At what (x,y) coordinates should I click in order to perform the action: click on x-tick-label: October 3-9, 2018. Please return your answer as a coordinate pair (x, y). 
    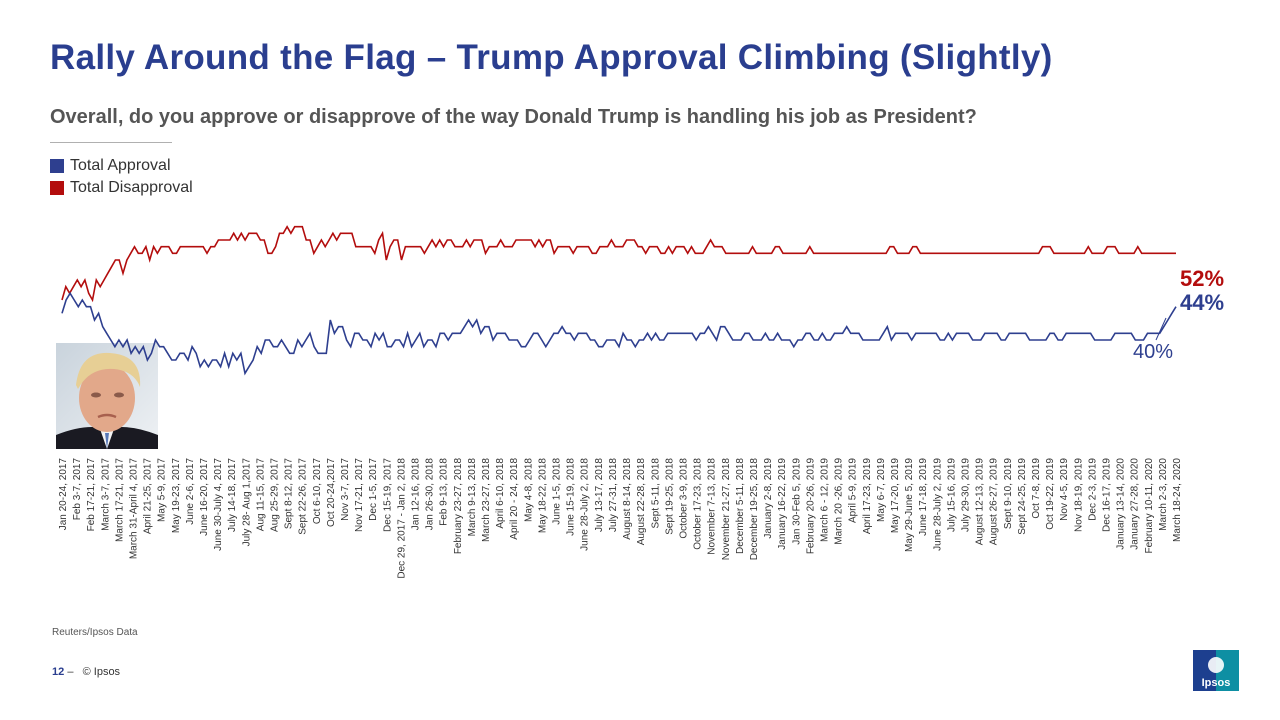
    Looking at the image, I should click on (684, 498).